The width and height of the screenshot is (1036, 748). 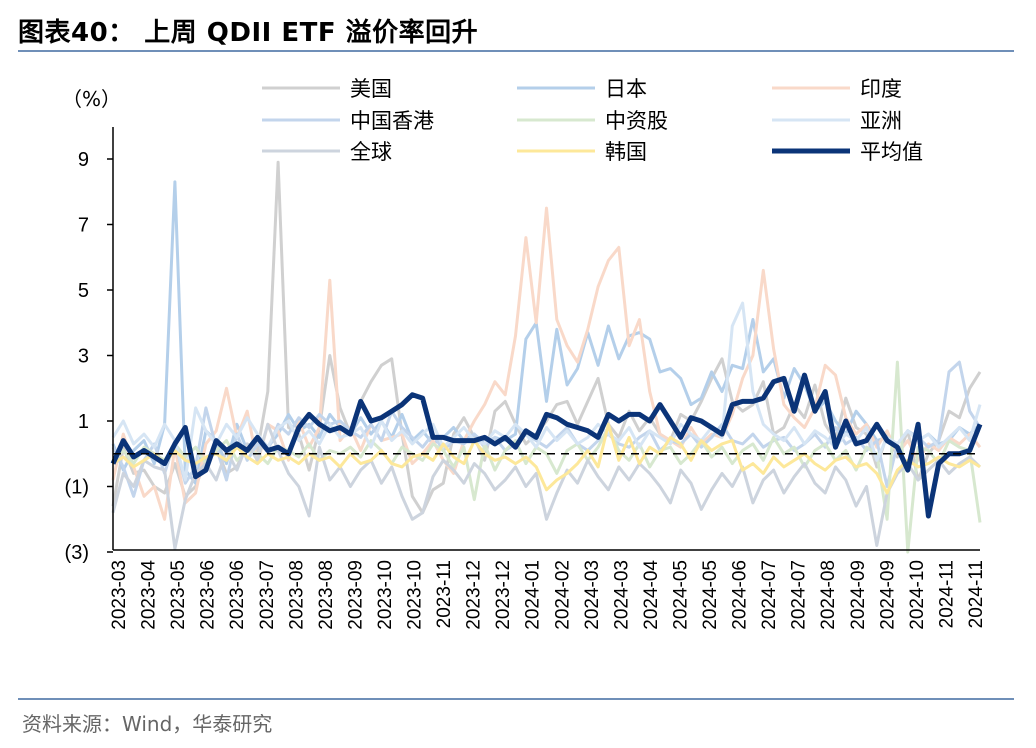 What do you see at coordinates (891, 152) in the screenshot?
I see `legend-label: 平均值` at bounding box center [891, 152].